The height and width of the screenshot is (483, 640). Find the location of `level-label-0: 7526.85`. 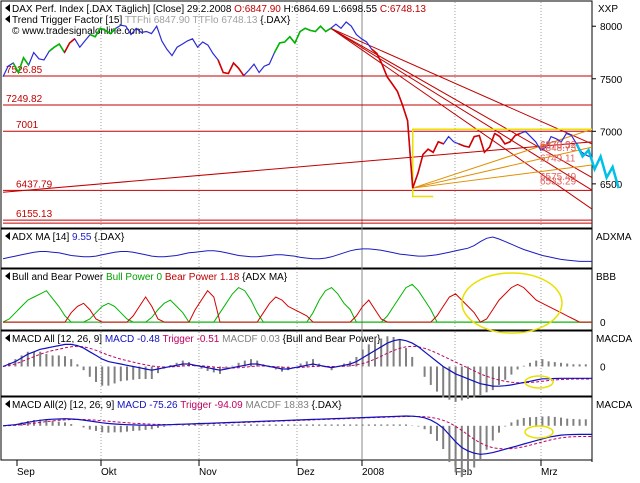

level-label-0: 7526.85 is located at coordinates (24, 70).